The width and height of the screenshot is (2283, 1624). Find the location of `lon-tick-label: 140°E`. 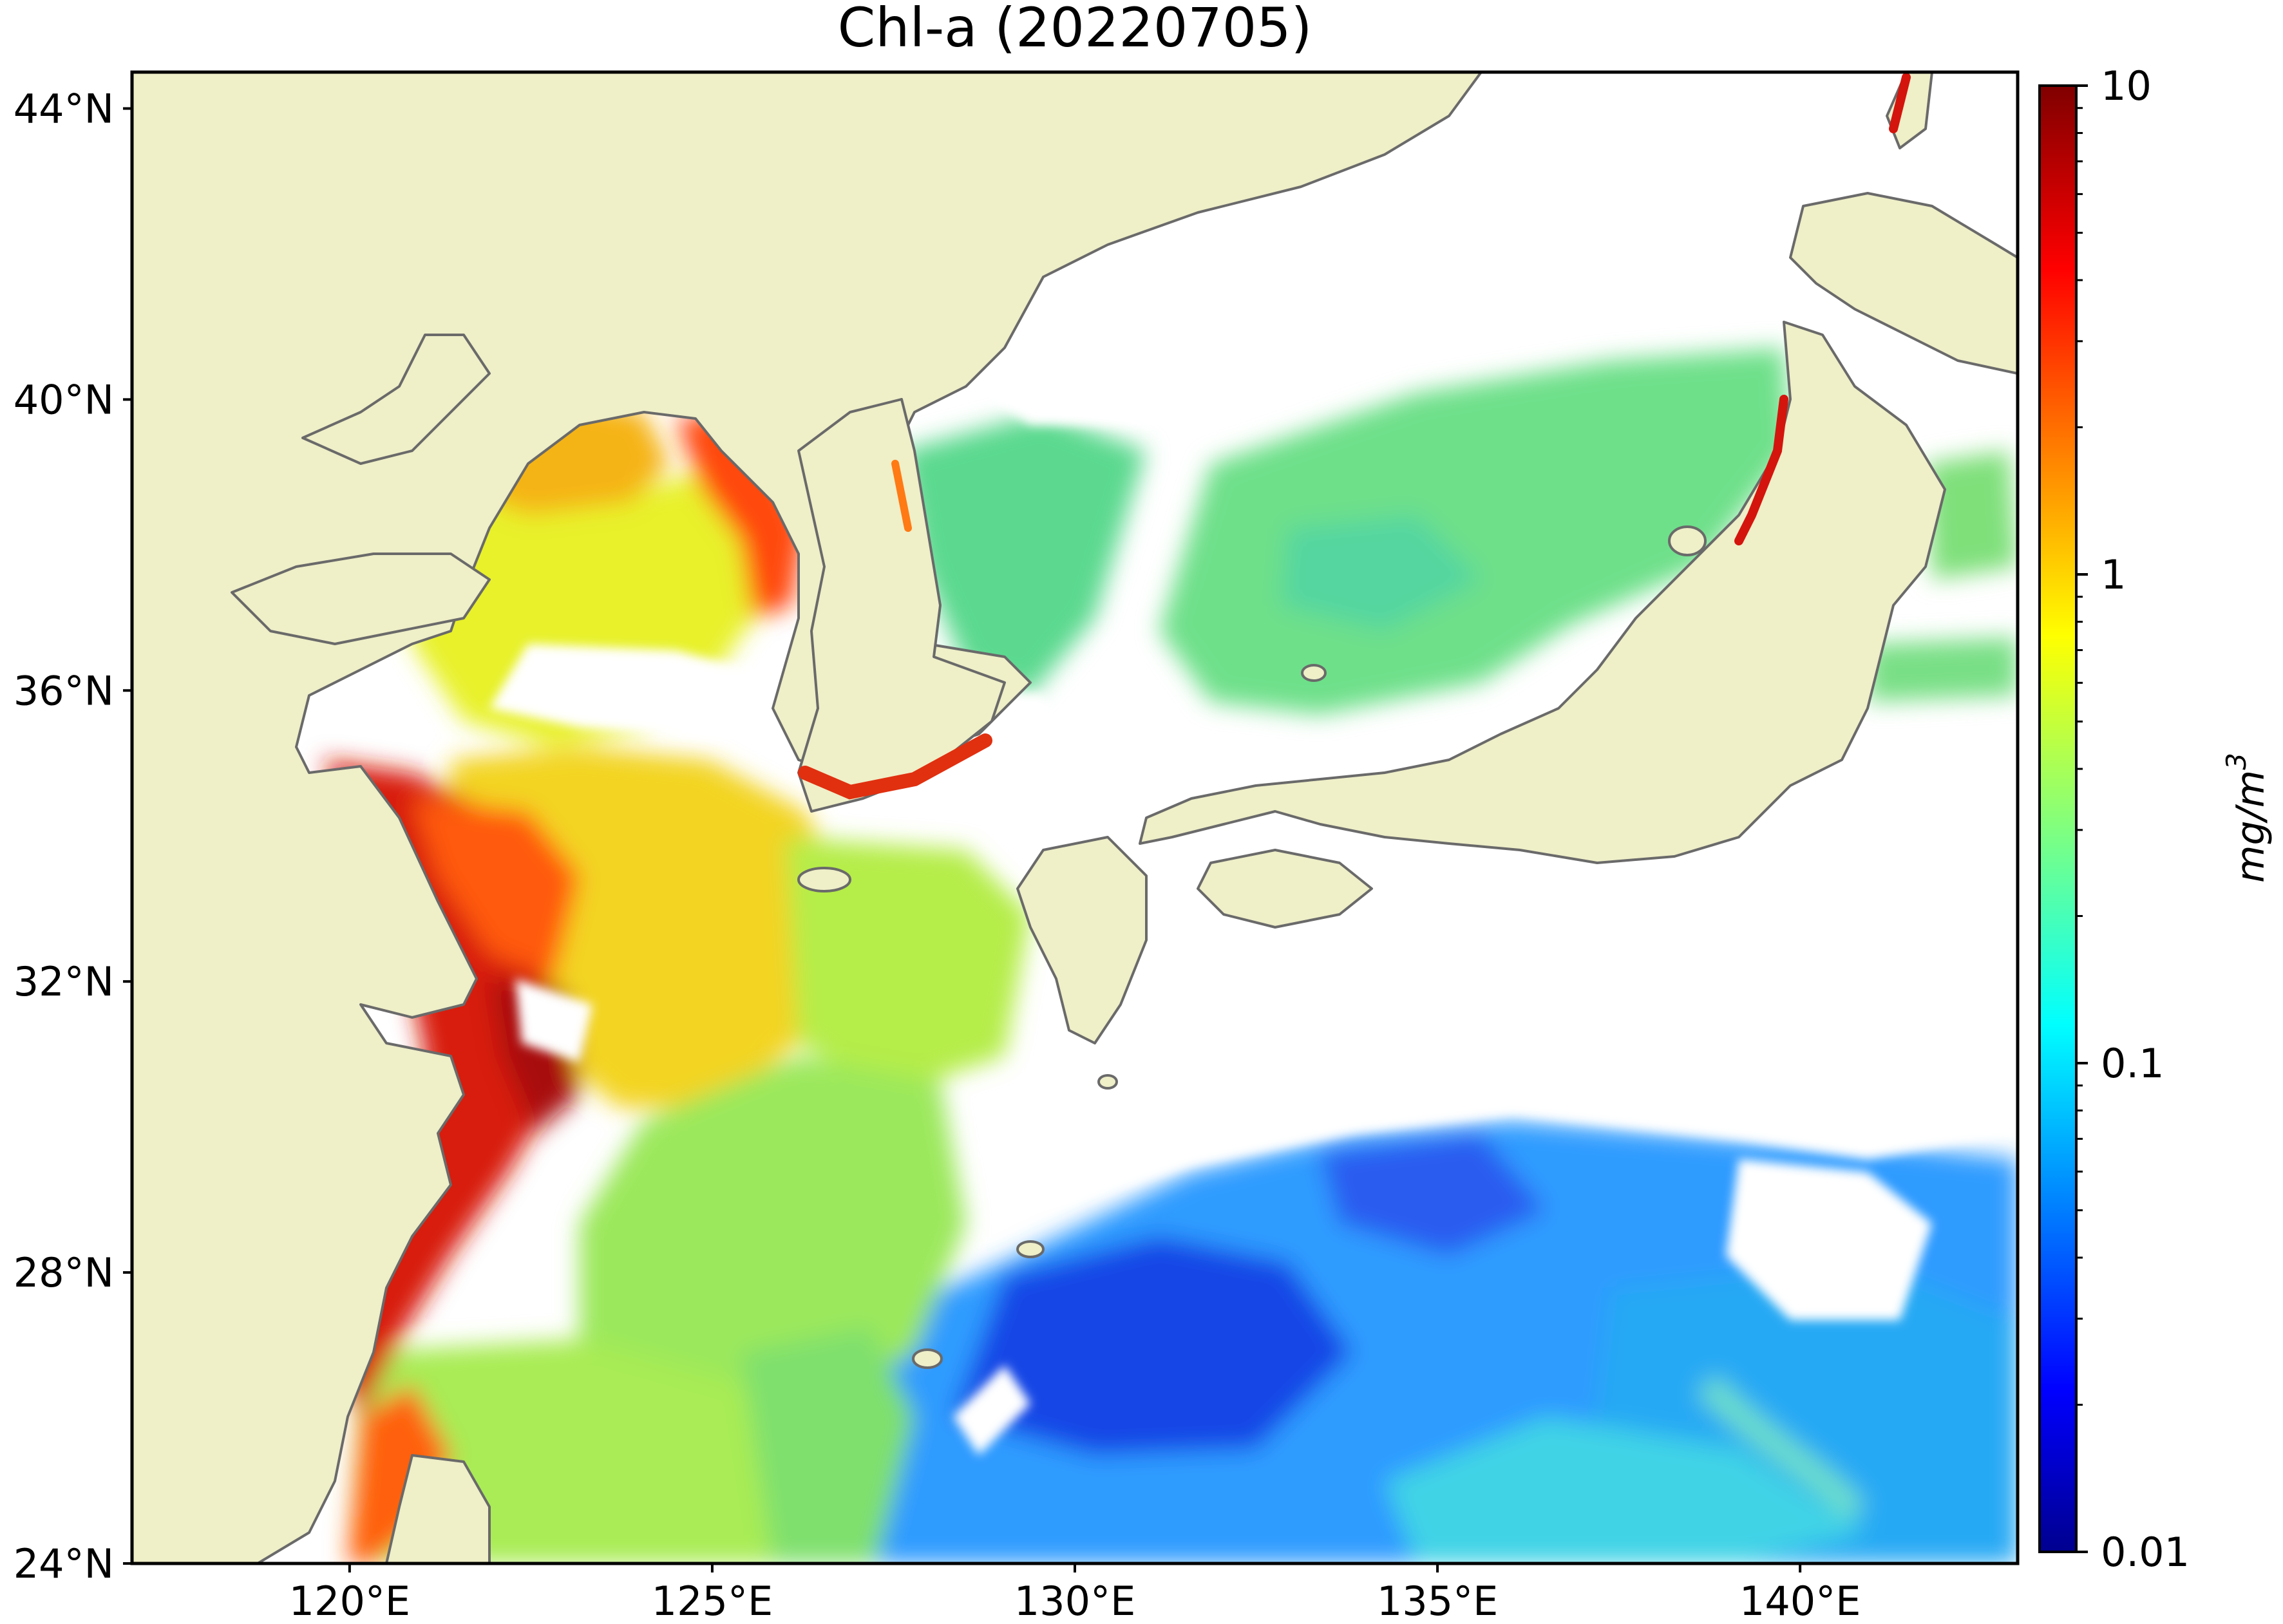

lon-tick-label: 140°E is located at coordinates (1800, 1601).